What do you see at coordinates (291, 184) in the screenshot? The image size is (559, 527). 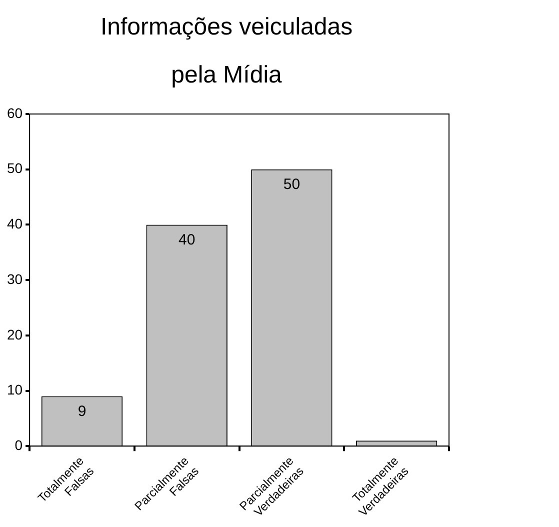 I see `data-label: 50` at bounding box center [291, 184].